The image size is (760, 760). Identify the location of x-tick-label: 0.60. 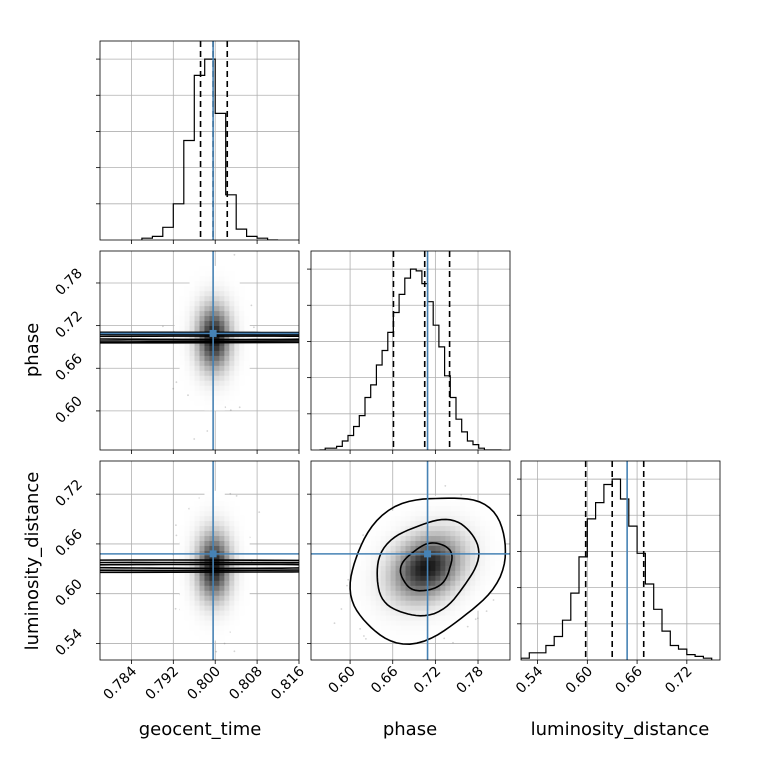
(579, 680).